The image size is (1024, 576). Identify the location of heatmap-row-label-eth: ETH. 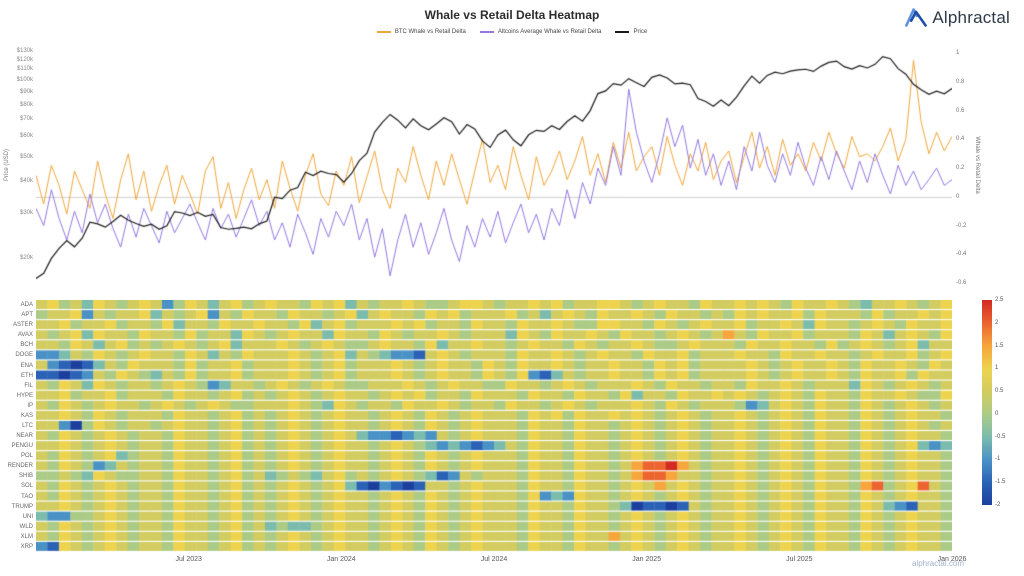
(27, 375).